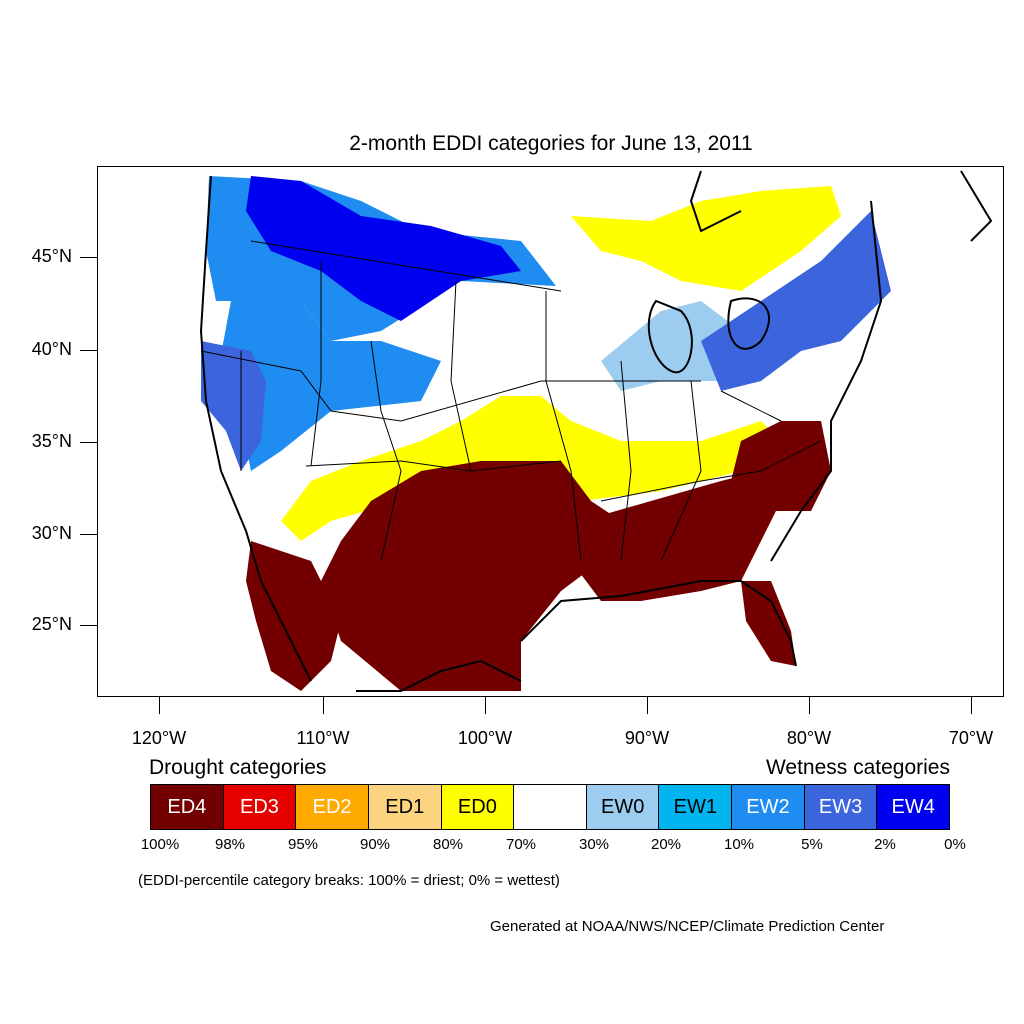  What do you see at coordinates (594, 844) in the screenshot?
I see `percentile-label: 30%` at bounding box center [594, 844].